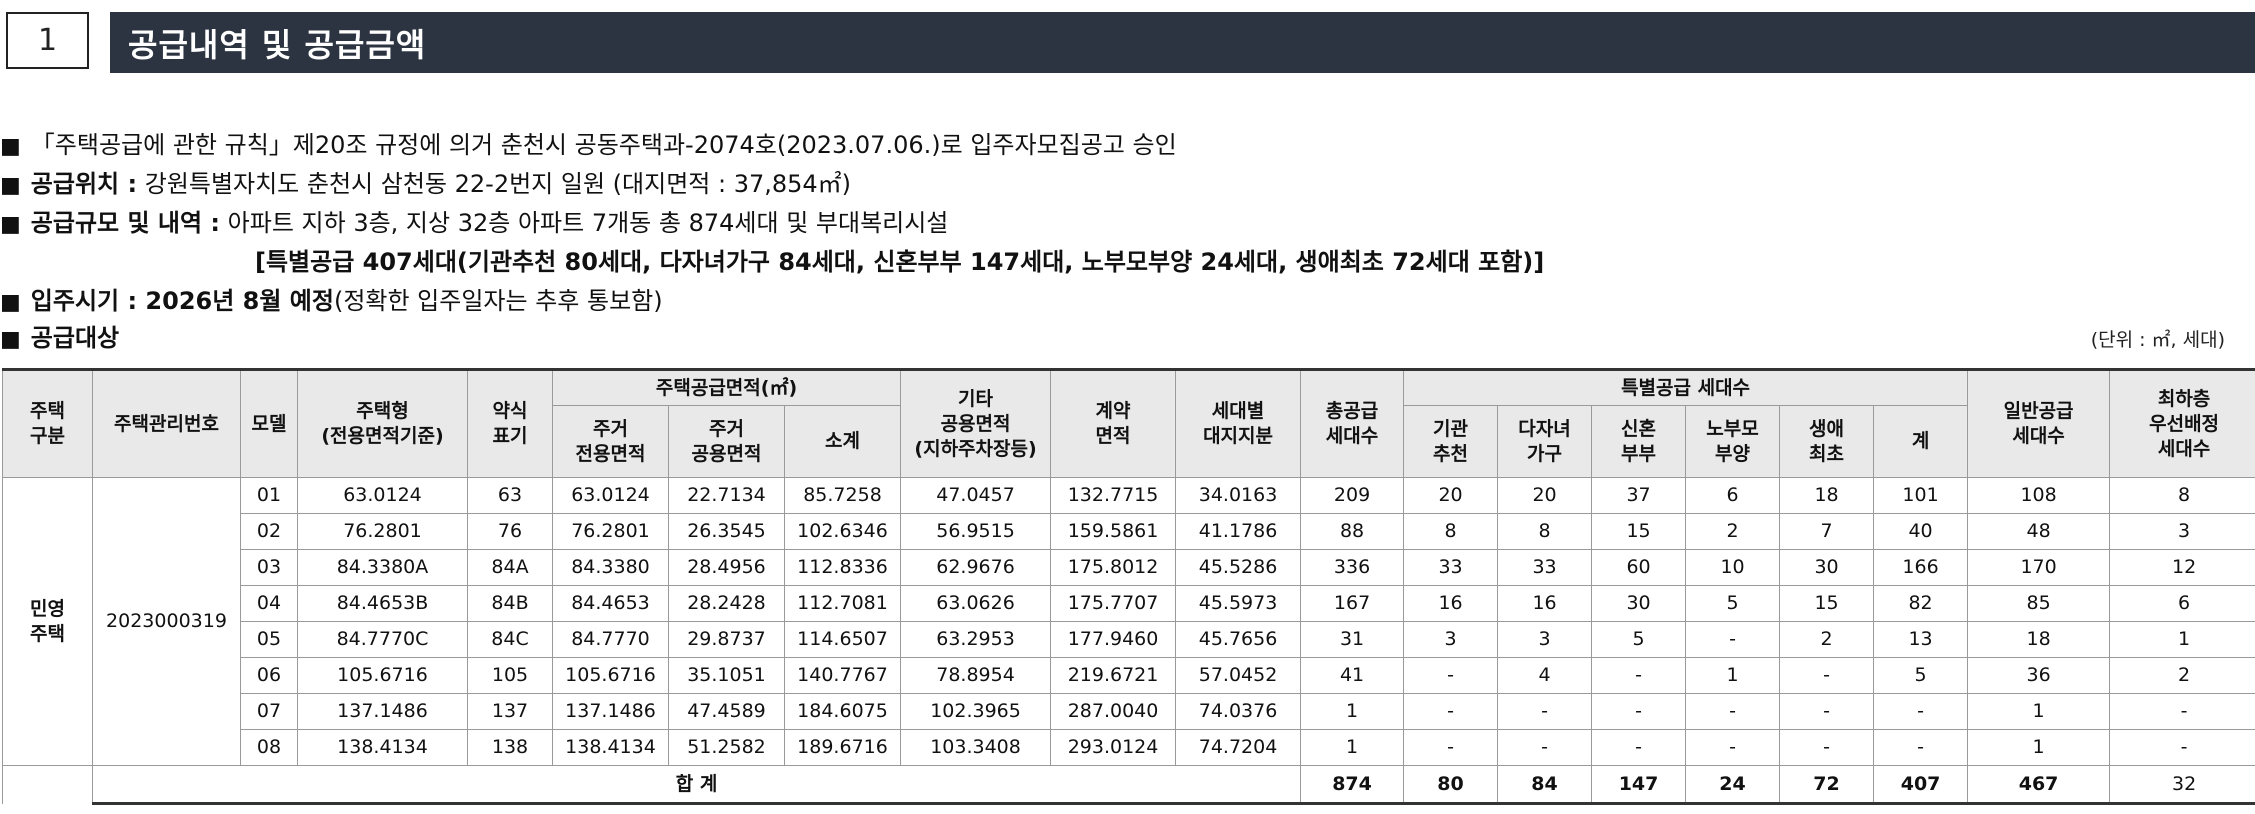 Image resolution: width=2255 pixels, height=814 pixels. What do you see at coordinates (1113, 603) in the screenshot?
I see `table-cell: 175.7707` at bounding box center [1113, 603].